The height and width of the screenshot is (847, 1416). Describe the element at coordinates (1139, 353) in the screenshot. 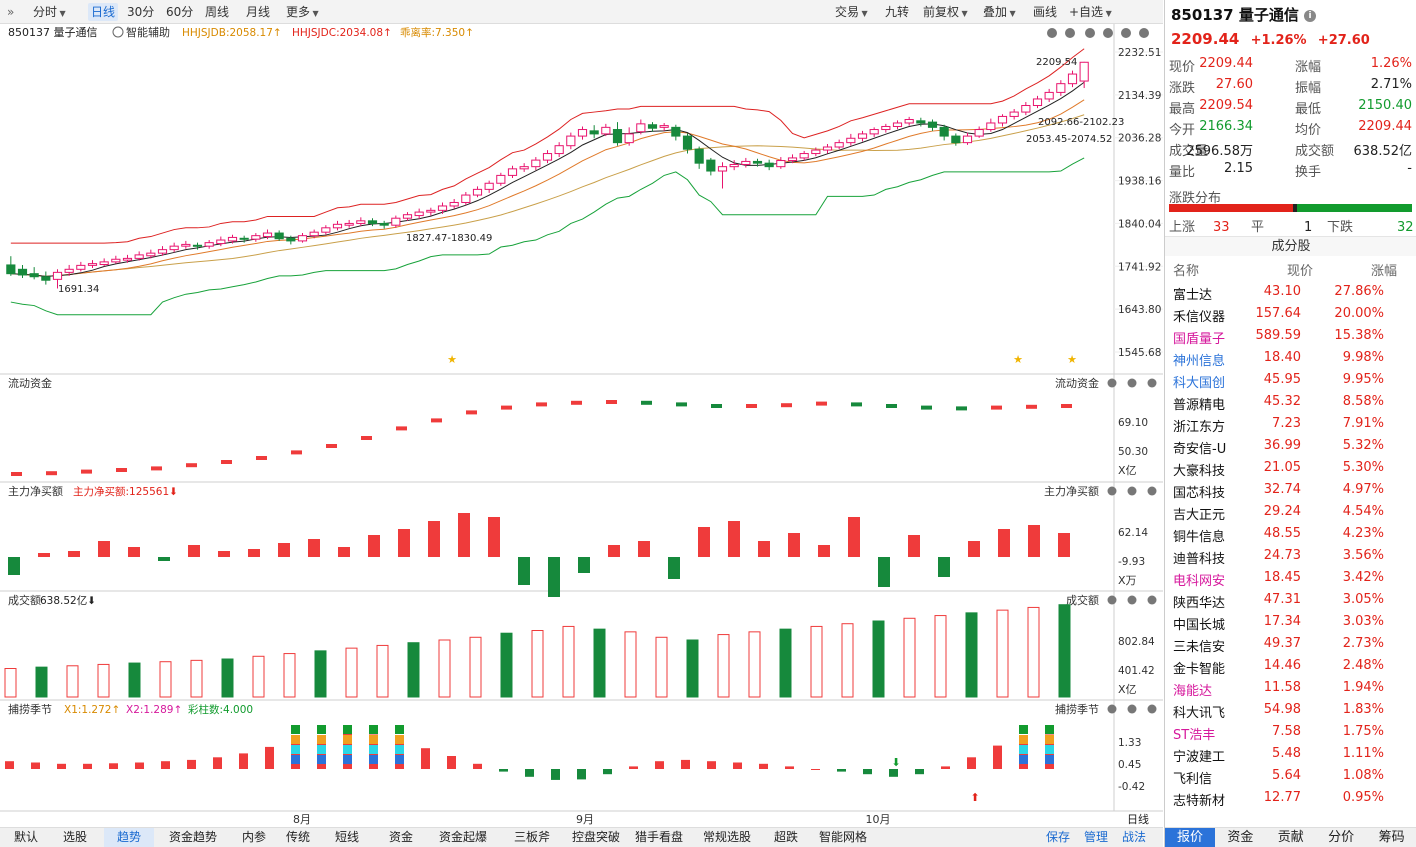

I see `price-tick: 1545.68` at that location.